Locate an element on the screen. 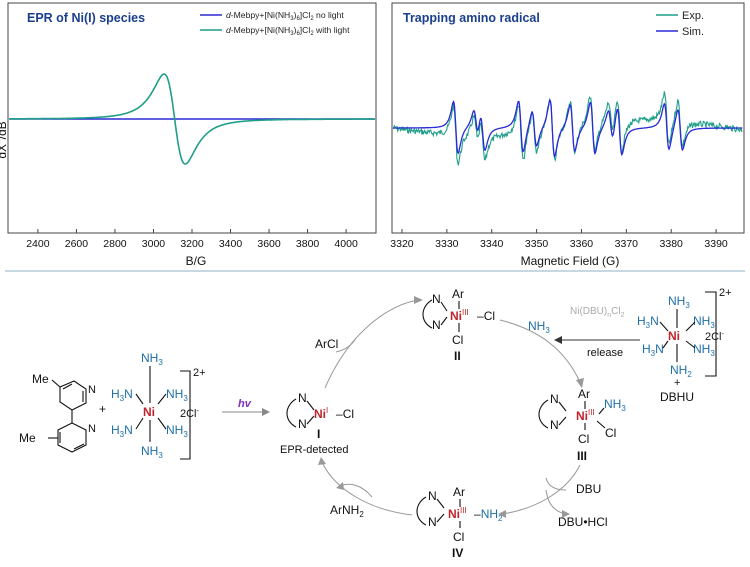 This screenshot has height=567, width=750. species-iv-n-top: N is located at coordinates (432, 496).